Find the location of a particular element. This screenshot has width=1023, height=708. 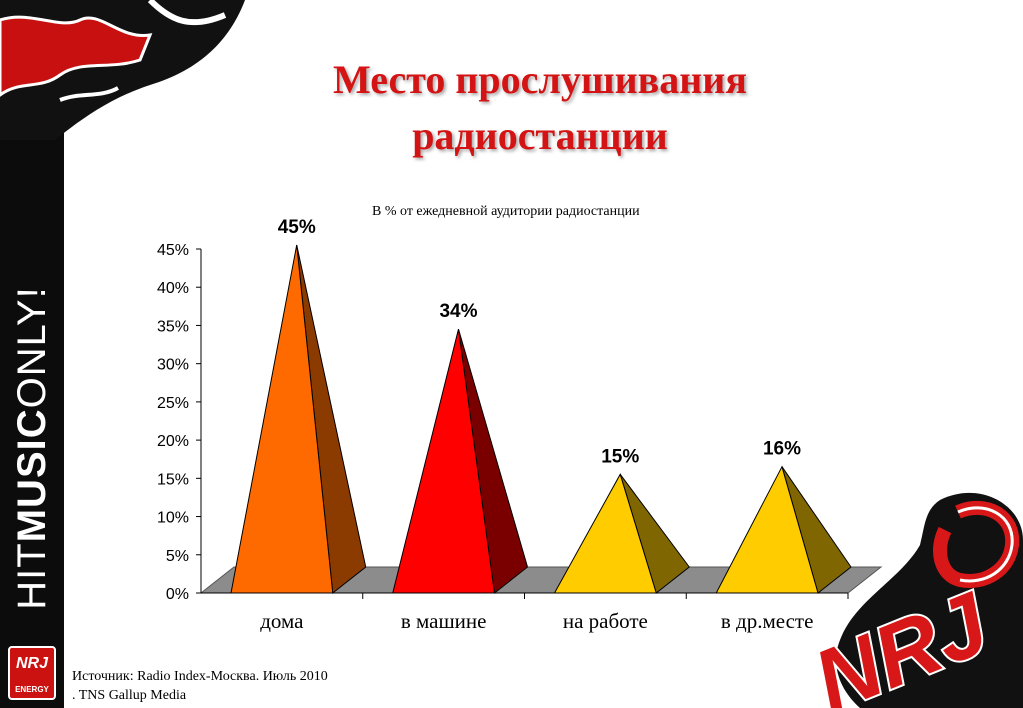

x-category-label: в машине is located at coordinates (444, 621).